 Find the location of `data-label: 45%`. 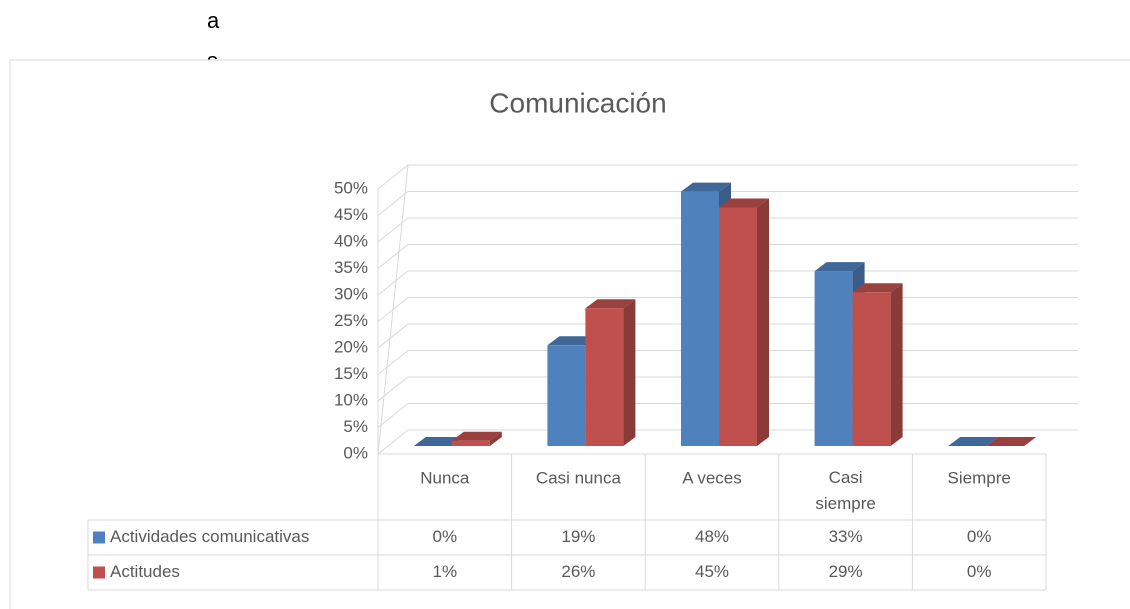

data-label: 45% is located at coordinates (712, 571).